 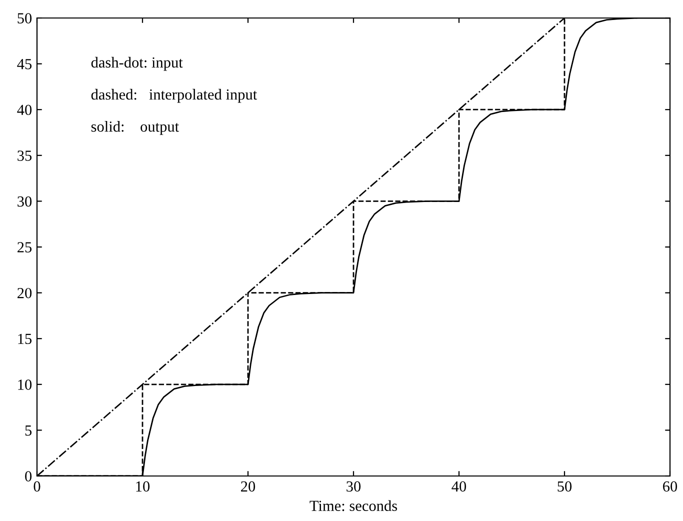 I want to click on y-tick-label: 0, so click(x=28, y=476).